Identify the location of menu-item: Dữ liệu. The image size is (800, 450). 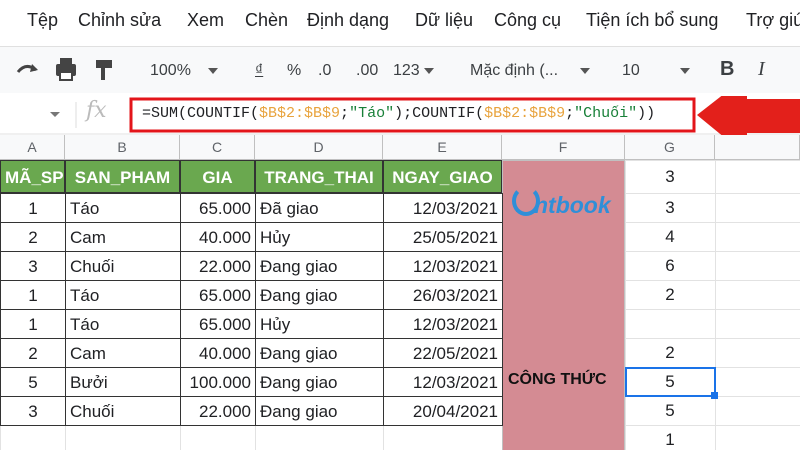
(444, 20).